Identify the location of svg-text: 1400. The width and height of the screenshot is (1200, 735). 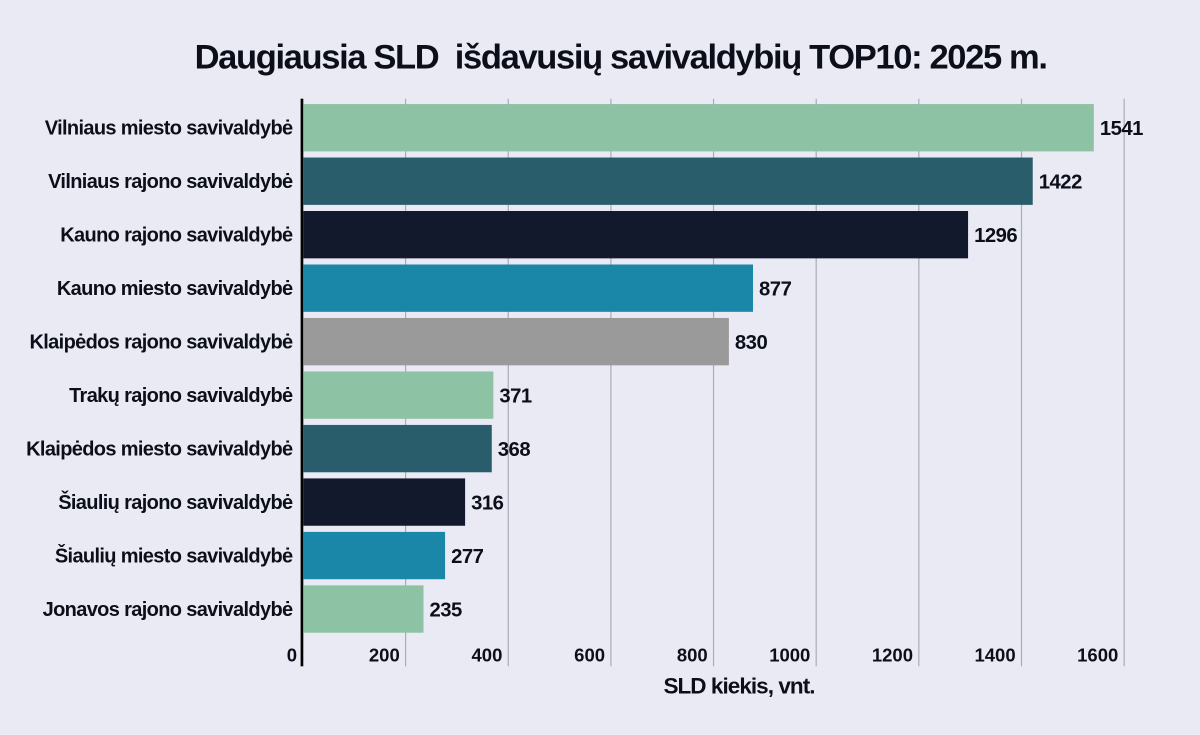
(994, 654).